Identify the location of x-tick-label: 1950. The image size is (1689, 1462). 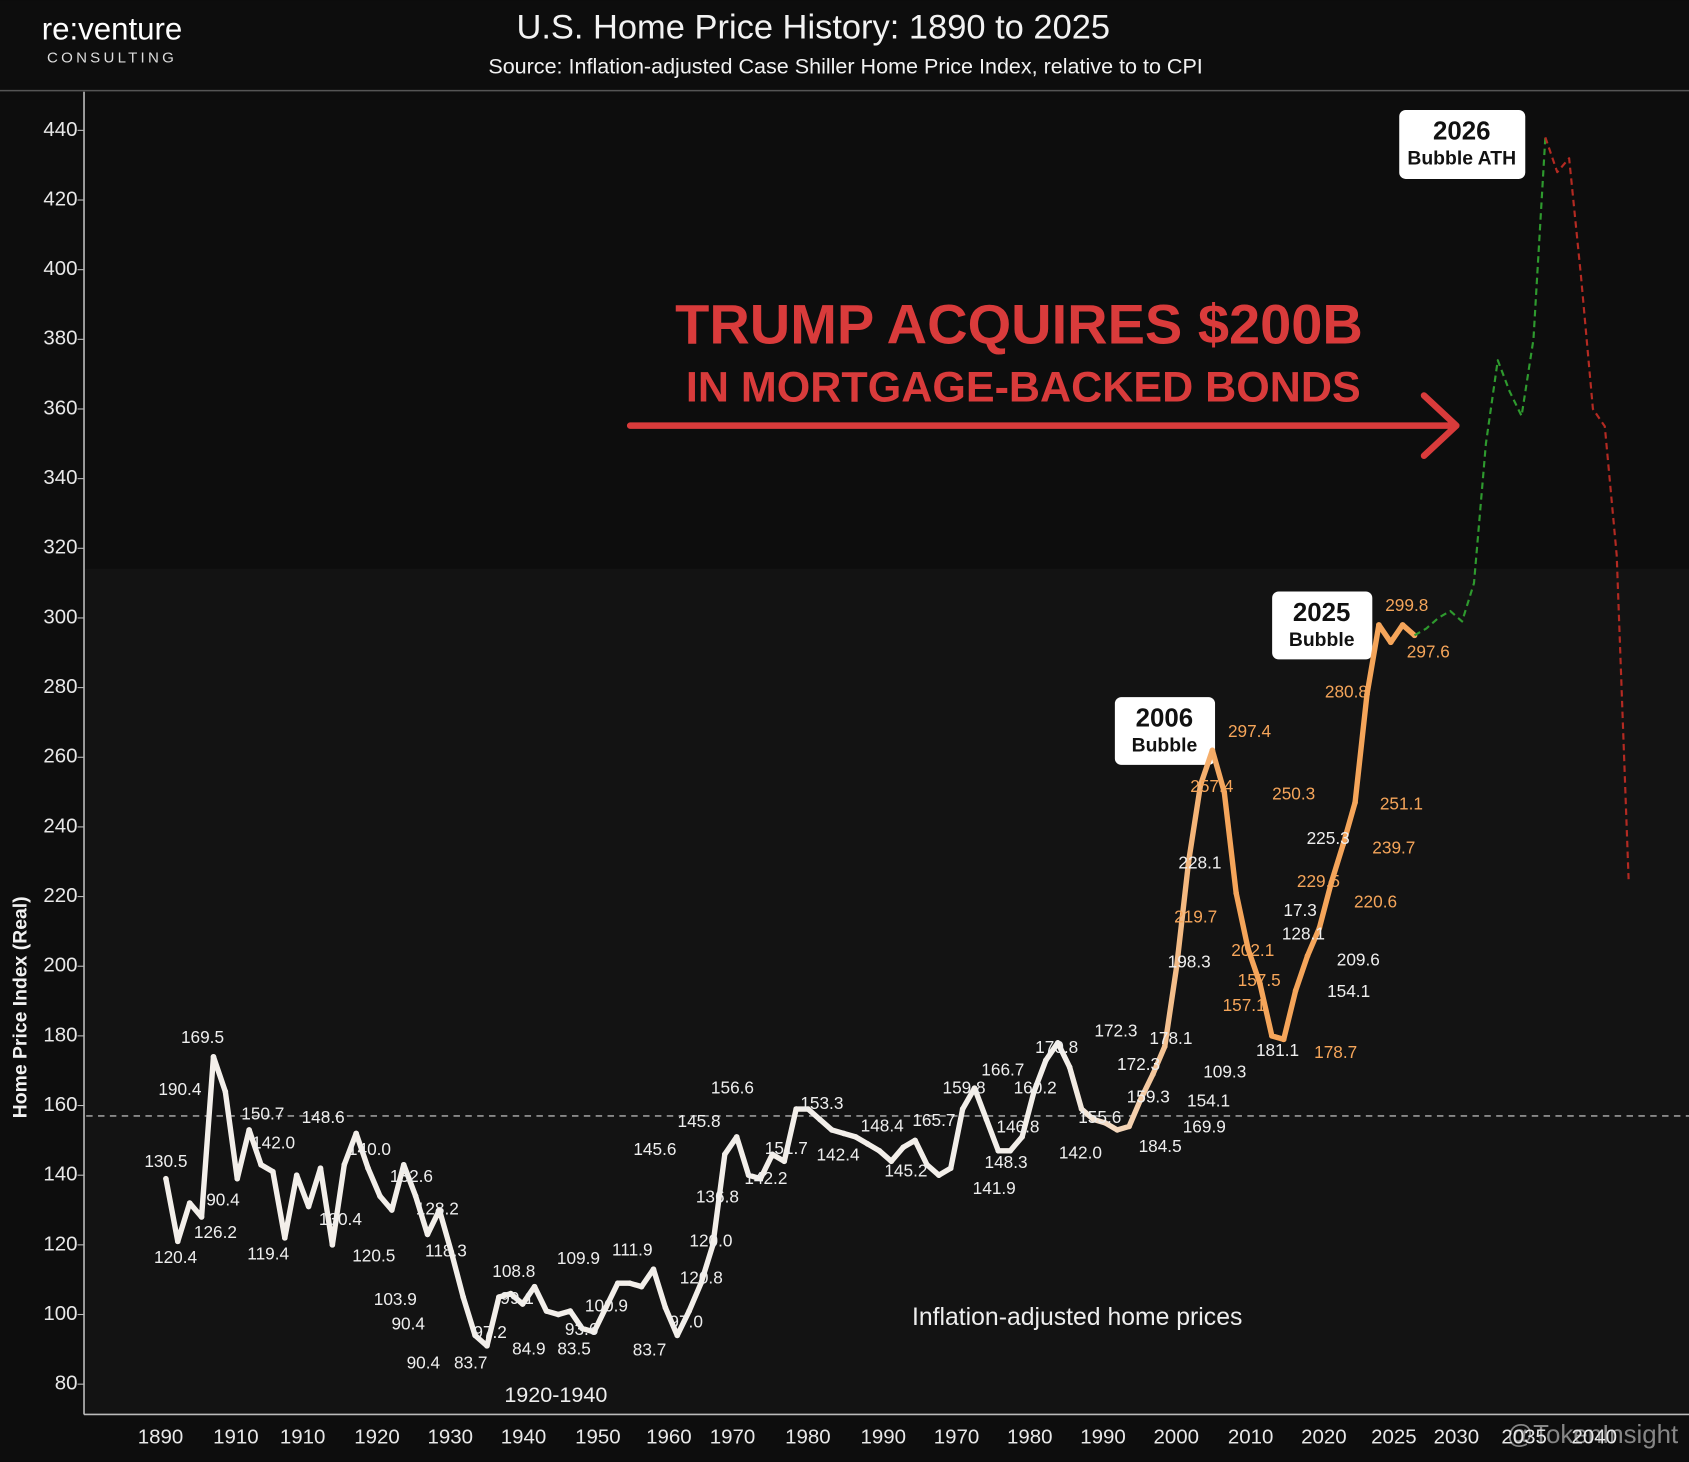
(598, 1437).